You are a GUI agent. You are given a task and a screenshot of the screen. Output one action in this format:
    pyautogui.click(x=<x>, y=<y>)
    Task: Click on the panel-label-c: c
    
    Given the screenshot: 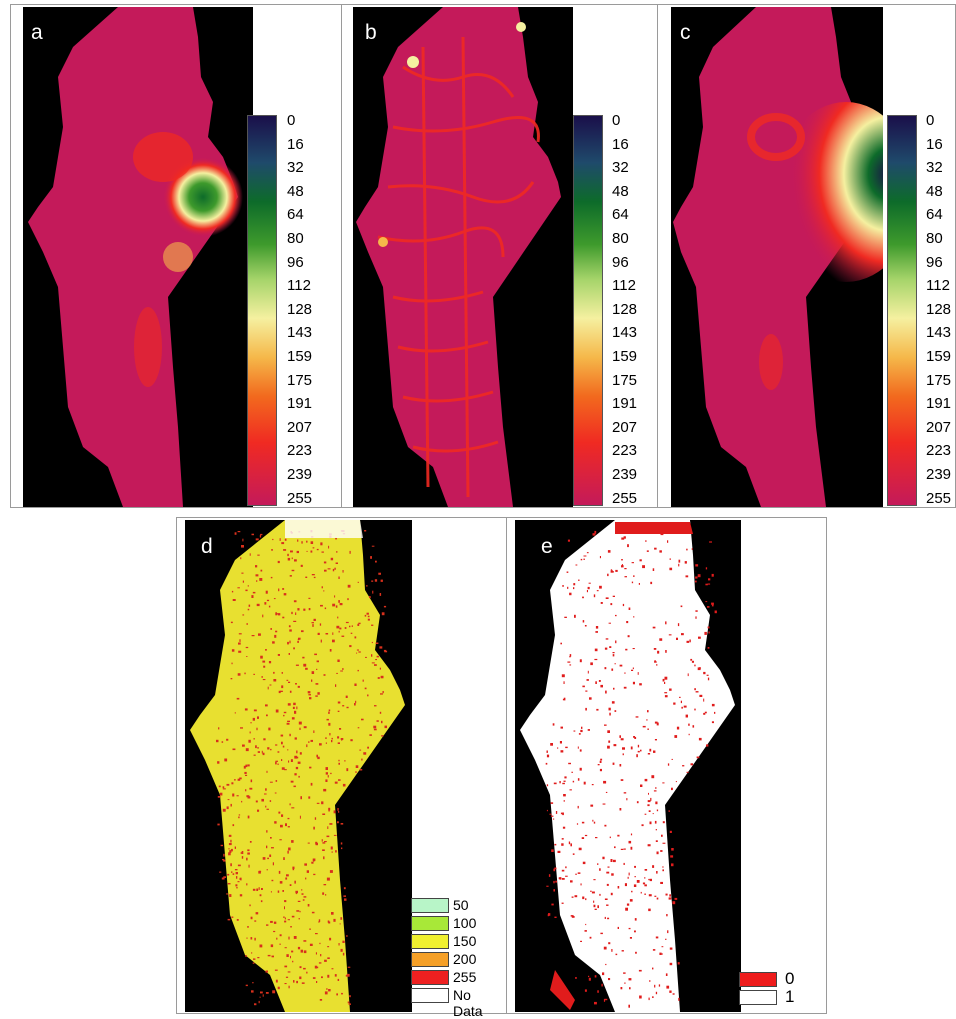 What is the action you would take?
    pyautogui.click(x=685, y=32)
    